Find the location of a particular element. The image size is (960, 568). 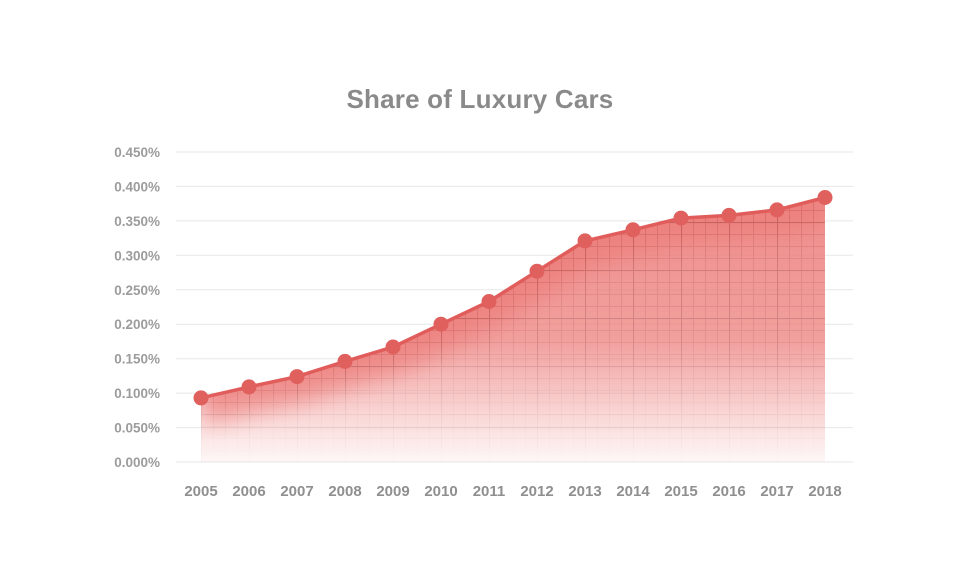

y-tick-label: 0.400% is located at coordinates (137, 186).